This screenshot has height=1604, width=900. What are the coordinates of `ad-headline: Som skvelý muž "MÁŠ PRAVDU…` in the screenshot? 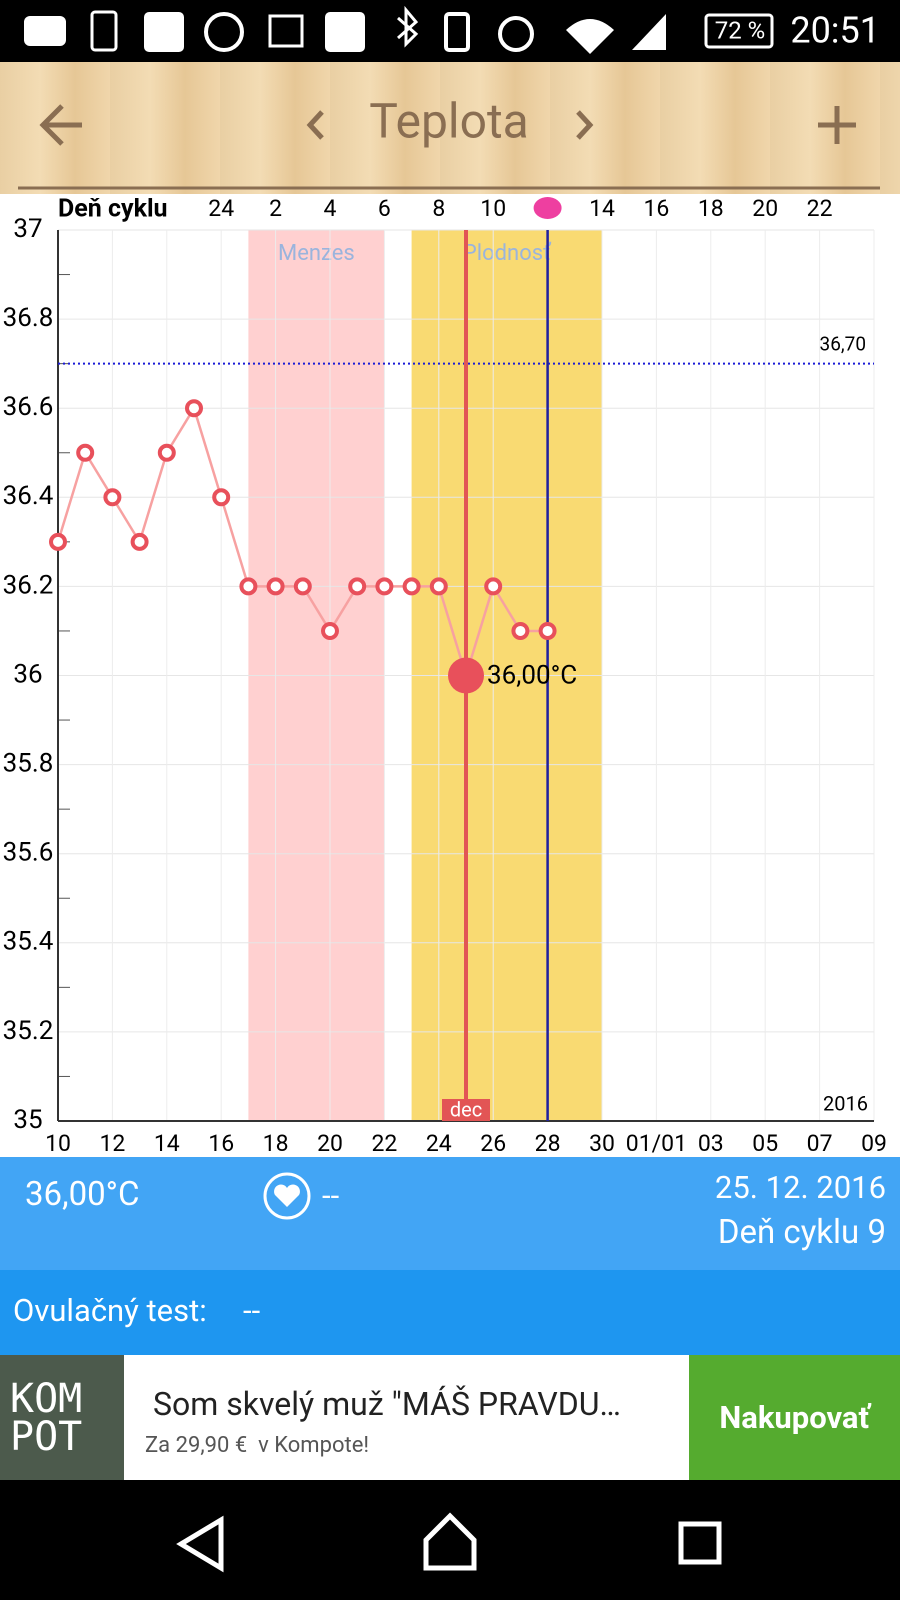 It's located at (387, 1404).